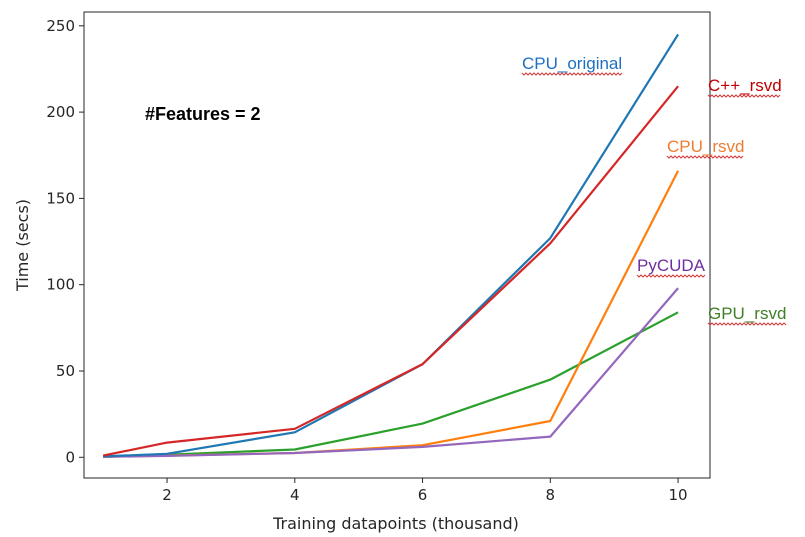 This screenshot has width=805, height=537. Describe the element at coordinates (167, 495) in the screenshot. I see `x-tick-label: 2` at that location.